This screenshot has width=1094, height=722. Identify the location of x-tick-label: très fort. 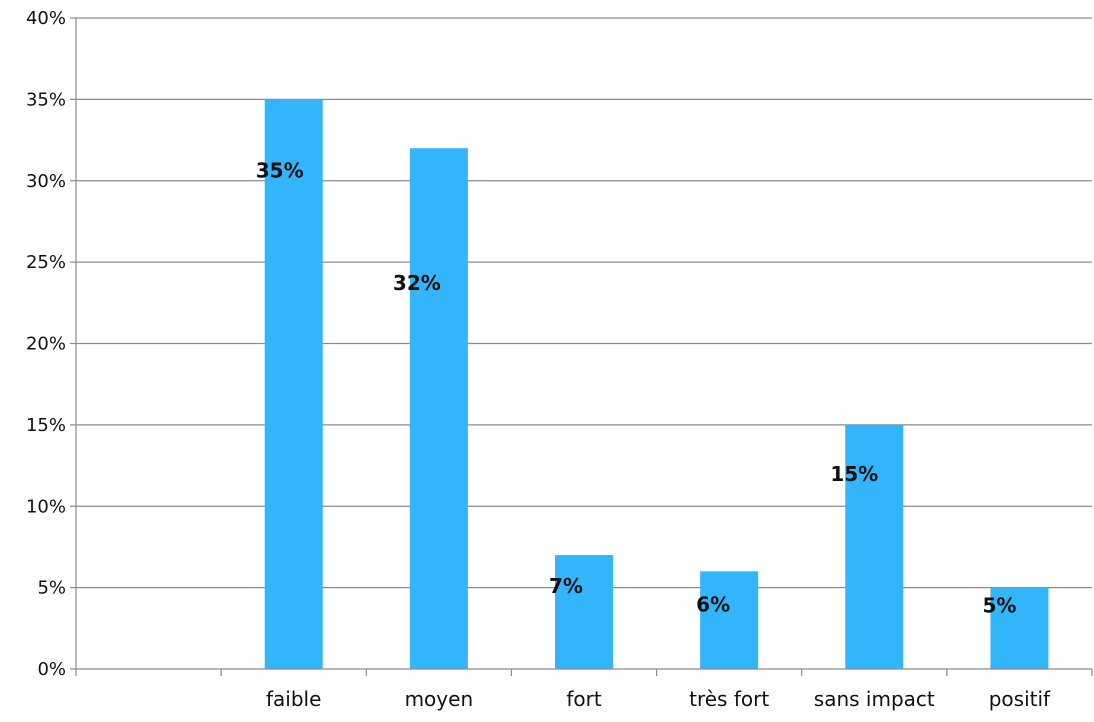
(729, 699).